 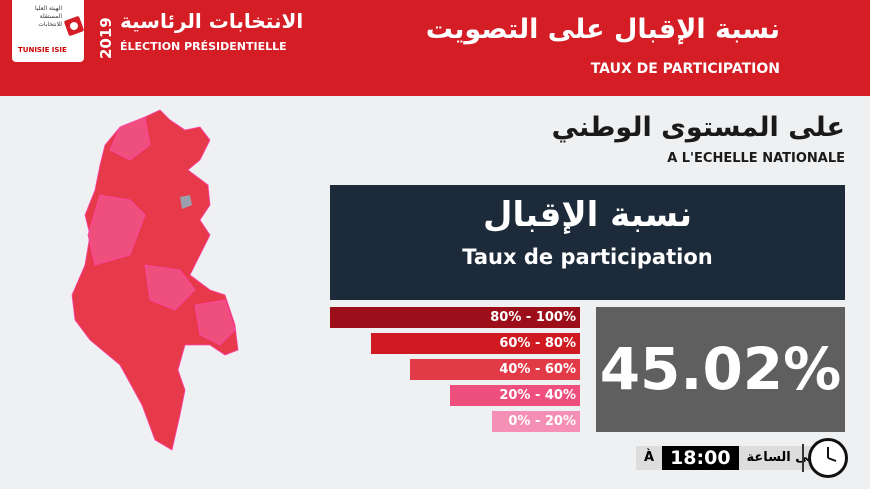 I want to click on legend-bar-60-80: 60% - 80%, so click(x=475, y=343).